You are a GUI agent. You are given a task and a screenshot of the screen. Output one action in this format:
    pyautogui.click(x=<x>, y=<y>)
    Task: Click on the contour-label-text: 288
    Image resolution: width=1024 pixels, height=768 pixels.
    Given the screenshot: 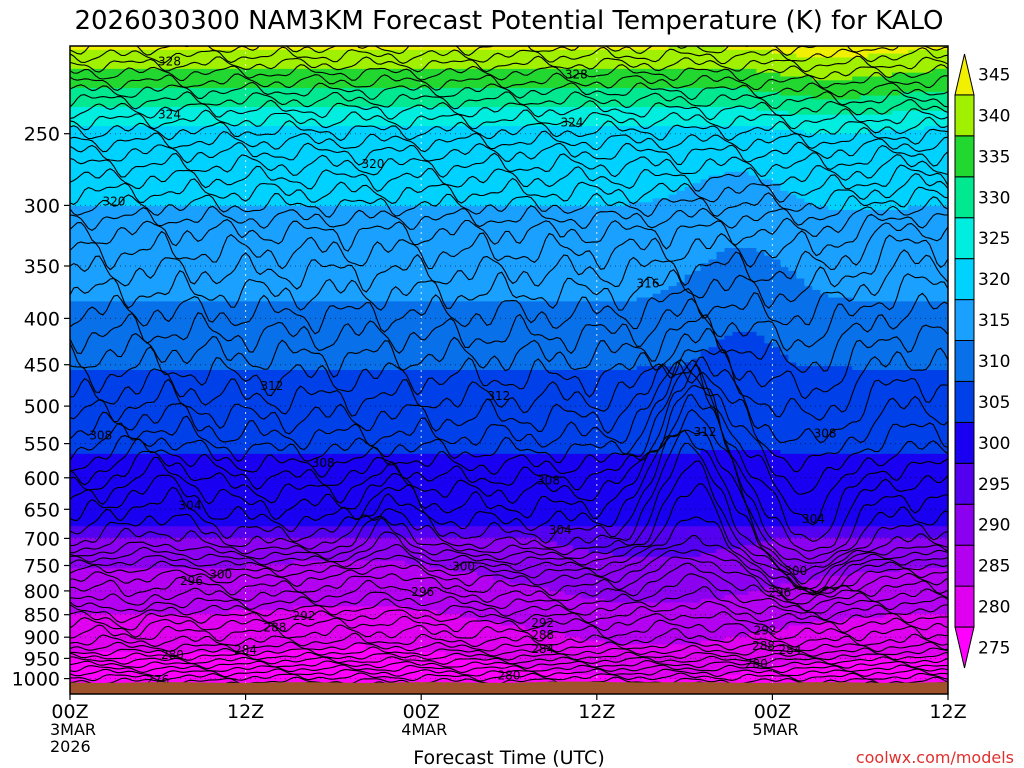 What is the action you would take?
    pyautogui.click(x=763, y=646)
    